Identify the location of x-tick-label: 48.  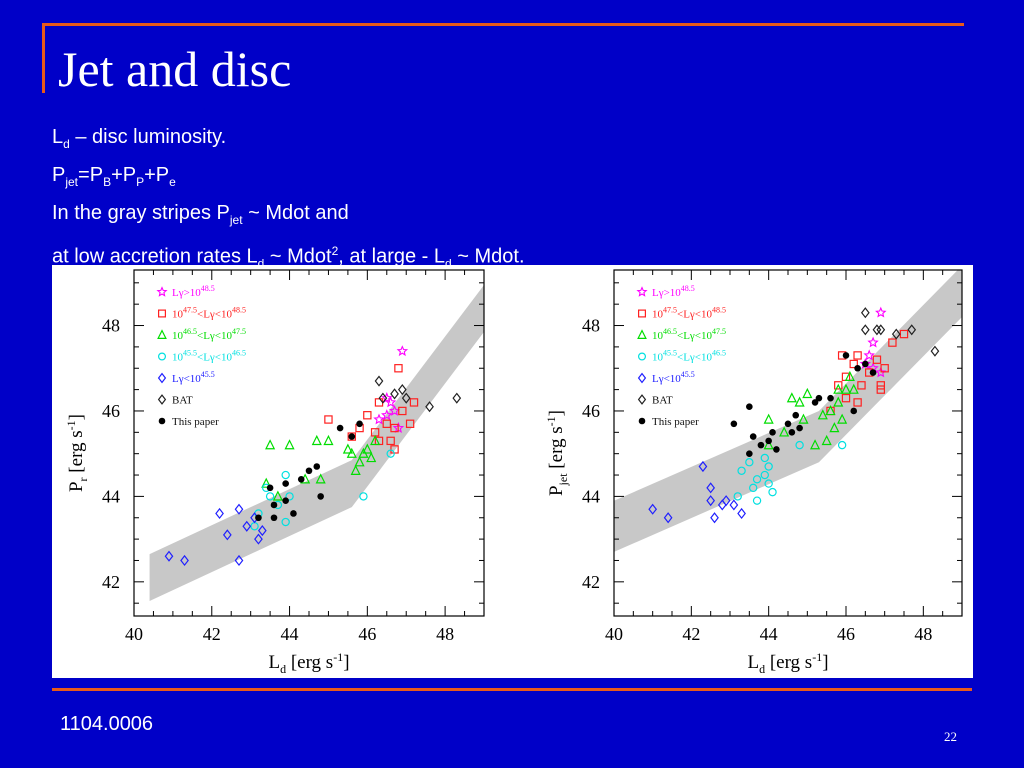
(445, 634).